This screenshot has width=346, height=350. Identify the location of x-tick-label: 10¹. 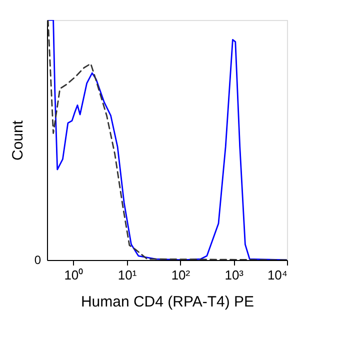
(128, 275).